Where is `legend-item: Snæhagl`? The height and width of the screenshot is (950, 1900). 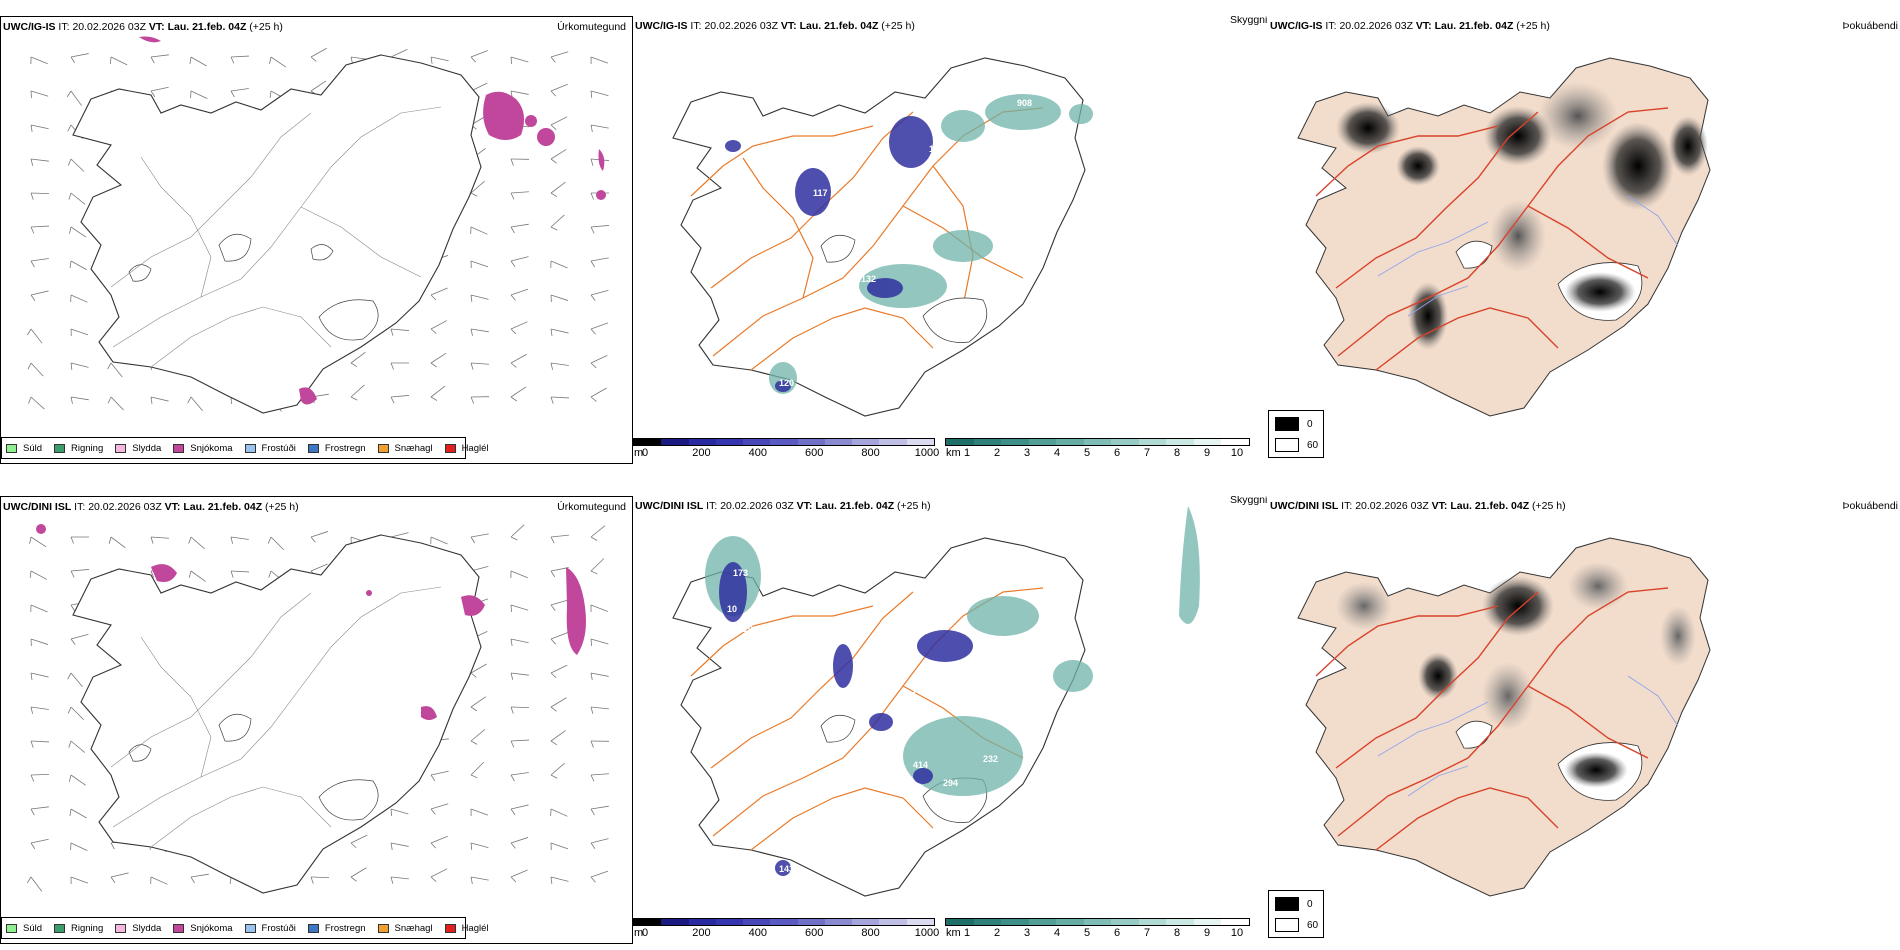
legend-item: Snæhagl is located at coordinates (405, 448).